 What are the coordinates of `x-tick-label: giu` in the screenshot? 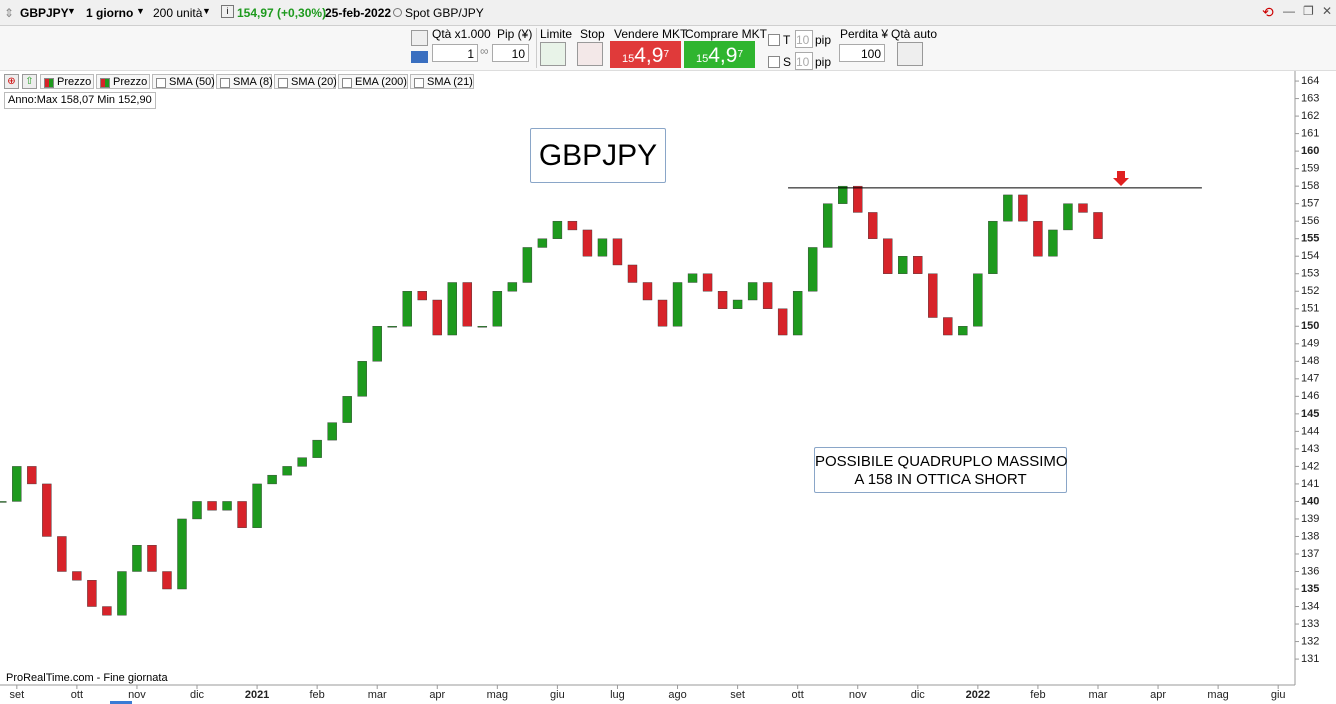 It's located at (1278, 695).